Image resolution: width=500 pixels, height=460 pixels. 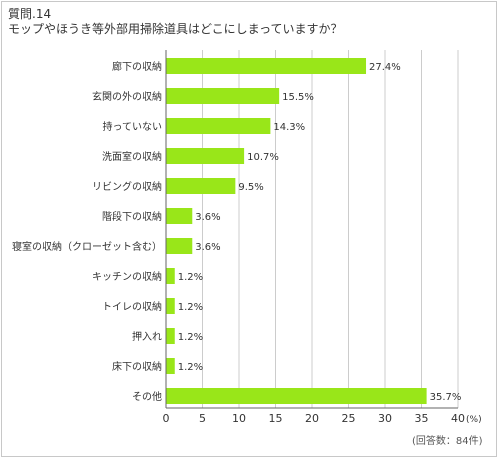 What do you see at coordinates (385, 418) in the screenshot?
I see `x-tick-label: 30` at bounding box center [385, 418].